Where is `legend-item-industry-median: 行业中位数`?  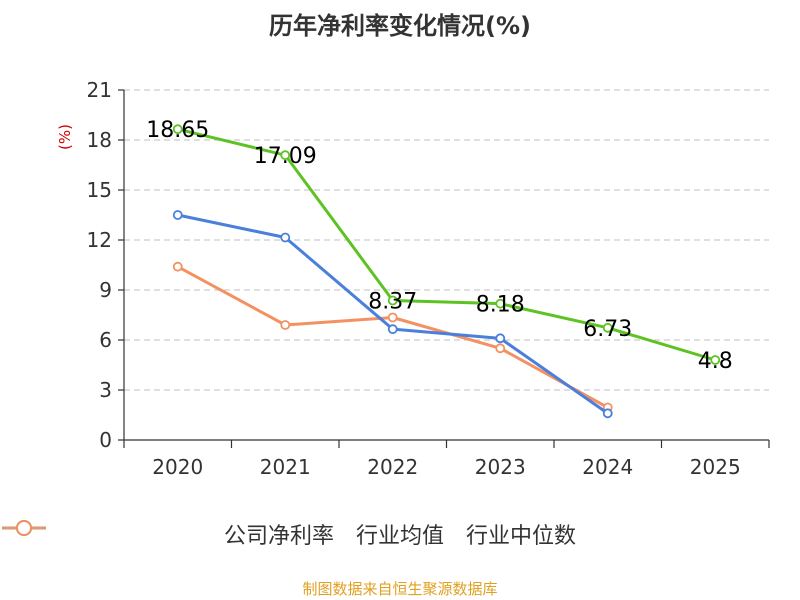 legend-item-industry-median: 行业中位数 is located at coordinates (289, 534).